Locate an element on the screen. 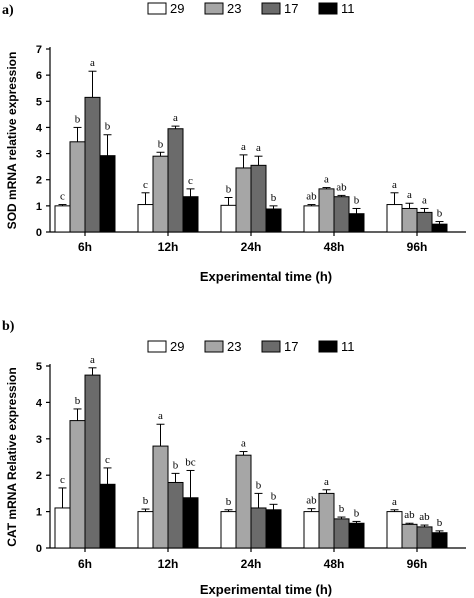 The width and height of the screenshot is (474, 598). panel-a-y-tick-label: 3 is located at coordinates (39, 155).